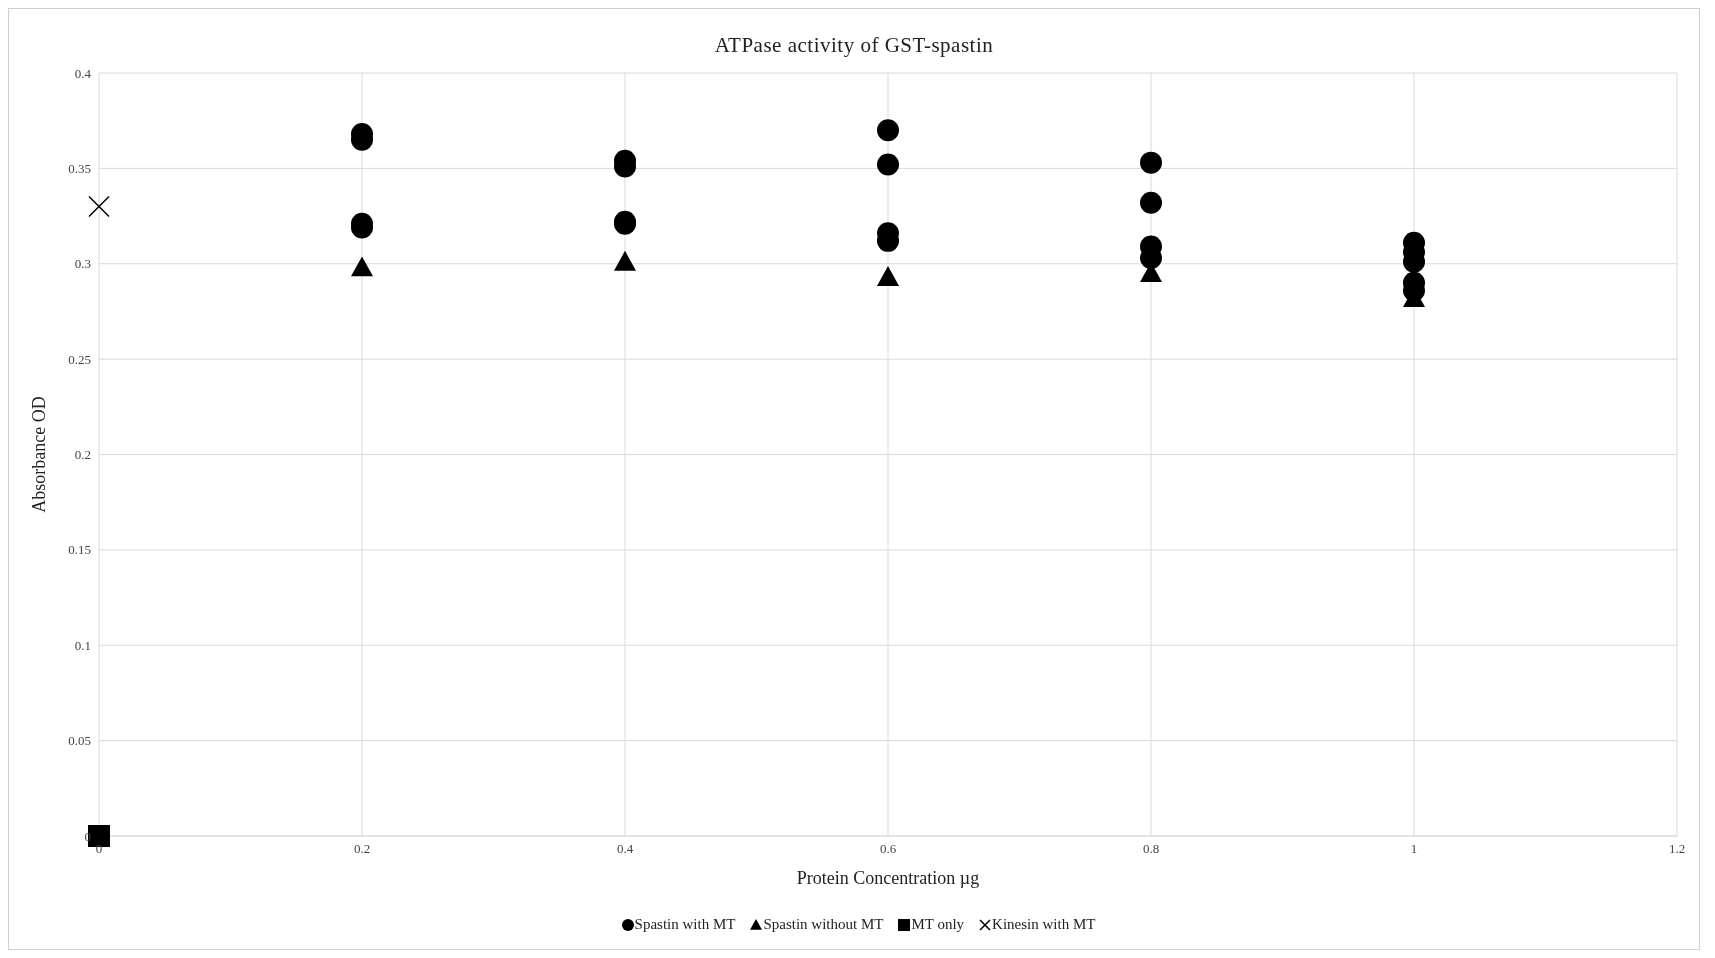 This screenshot has height=958, width=1715. I want to click on legend-label: Spastin with MT, so click(685, 924).